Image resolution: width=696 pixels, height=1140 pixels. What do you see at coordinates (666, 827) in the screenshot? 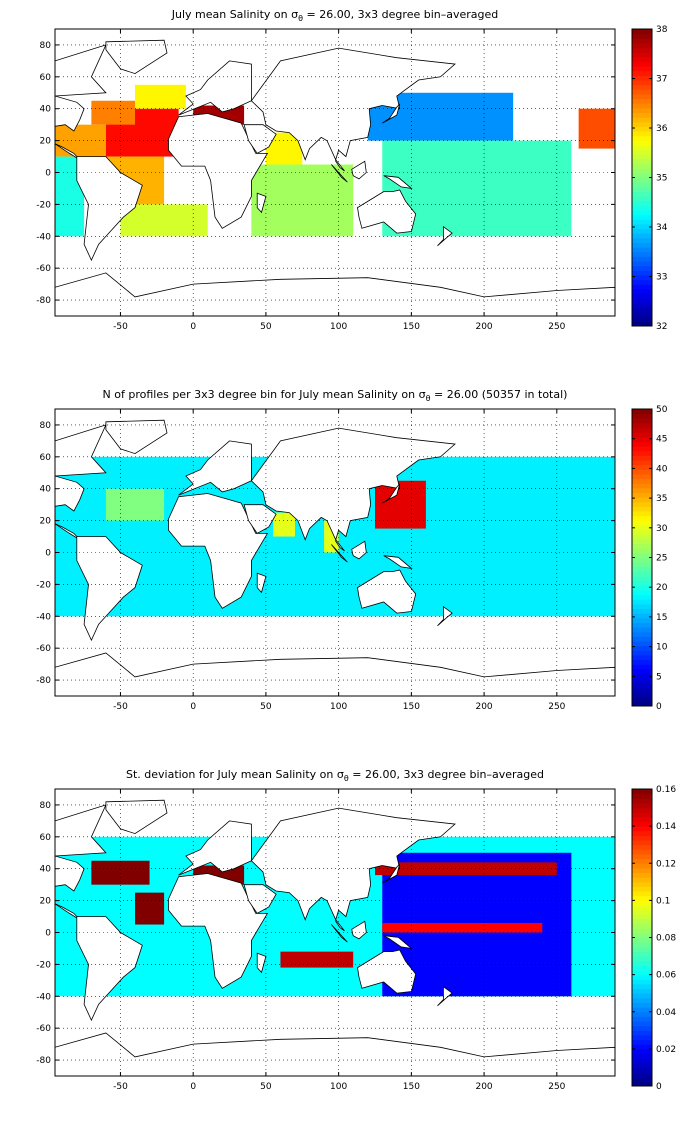
I see `colorbar-tick-label: 0.14` at bounding box center [666, 827].